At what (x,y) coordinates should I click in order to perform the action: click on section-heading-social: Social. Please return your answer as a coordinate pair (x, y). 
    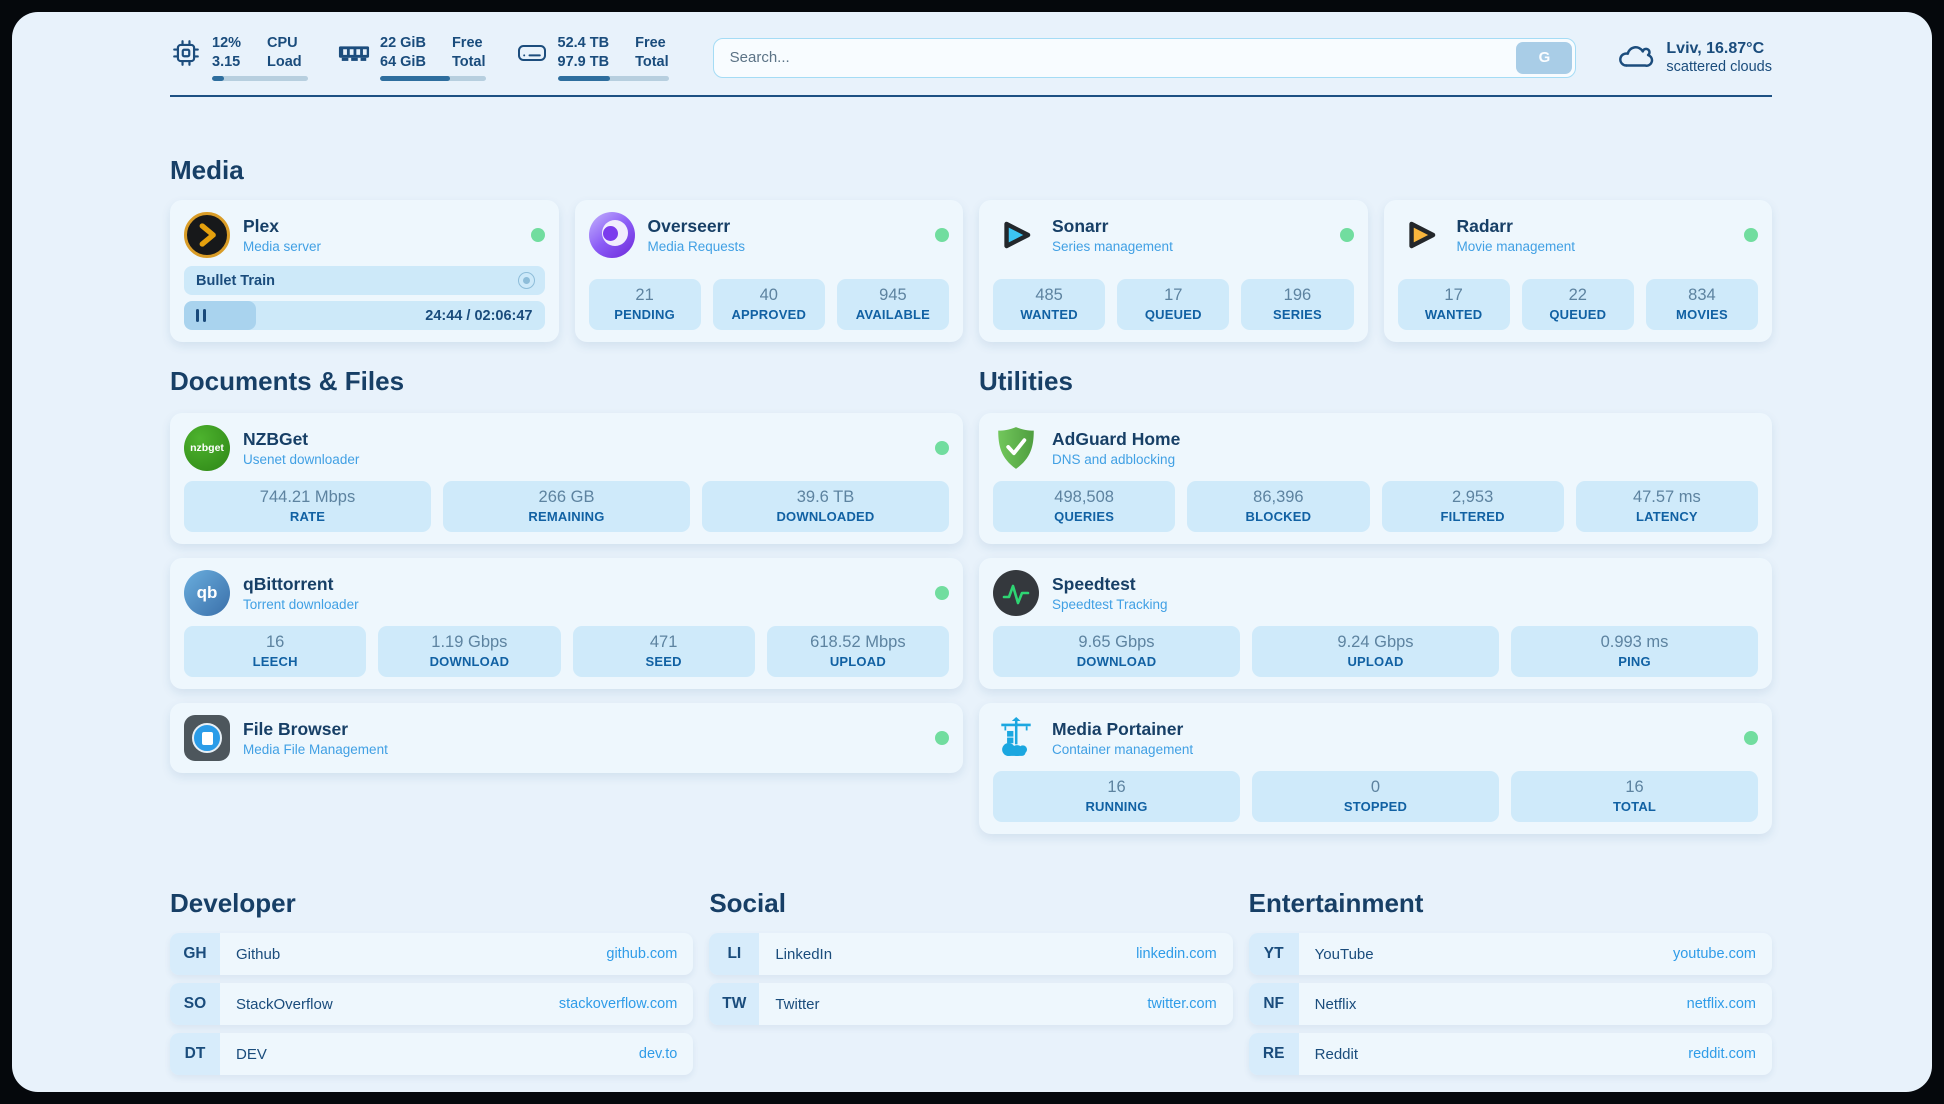
    Looking at the image, I should click on (747, 903).